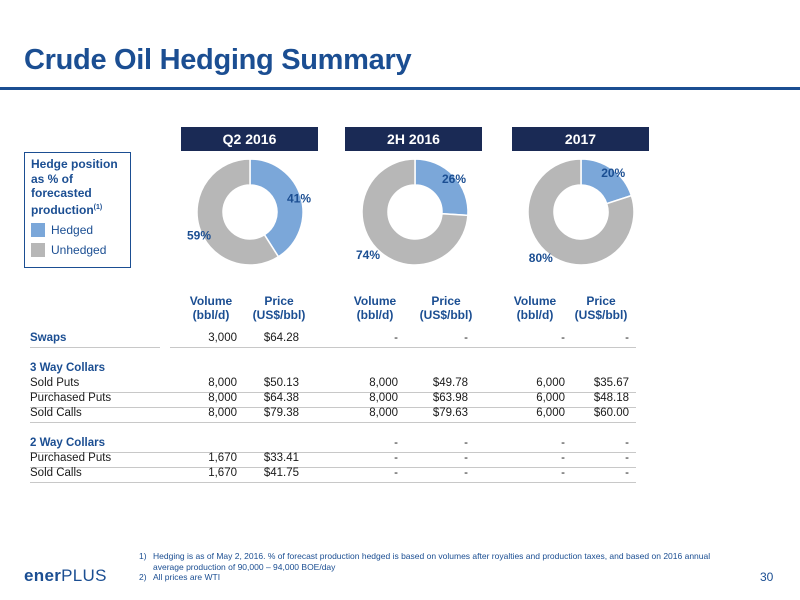 Image resolution: width=800 pixels, height=600 pixels. I want to click on table-cell: 1,670, so click(222, 473).